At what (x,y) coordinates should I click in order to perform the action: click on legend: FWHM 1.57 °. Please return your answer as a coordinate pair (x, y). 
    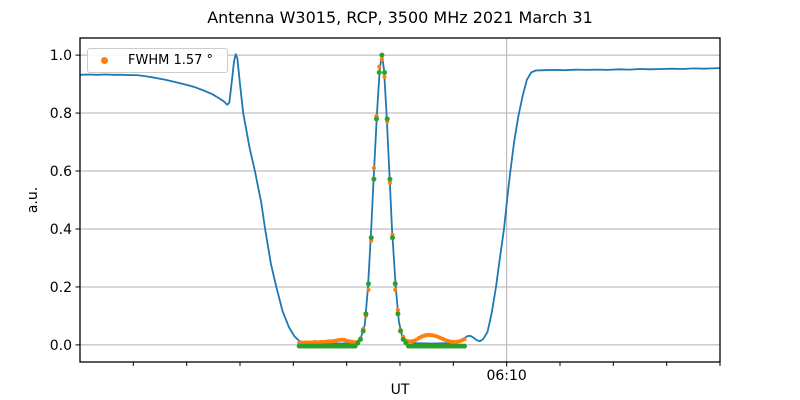
    Looking at the image, I should click on (158, 60).